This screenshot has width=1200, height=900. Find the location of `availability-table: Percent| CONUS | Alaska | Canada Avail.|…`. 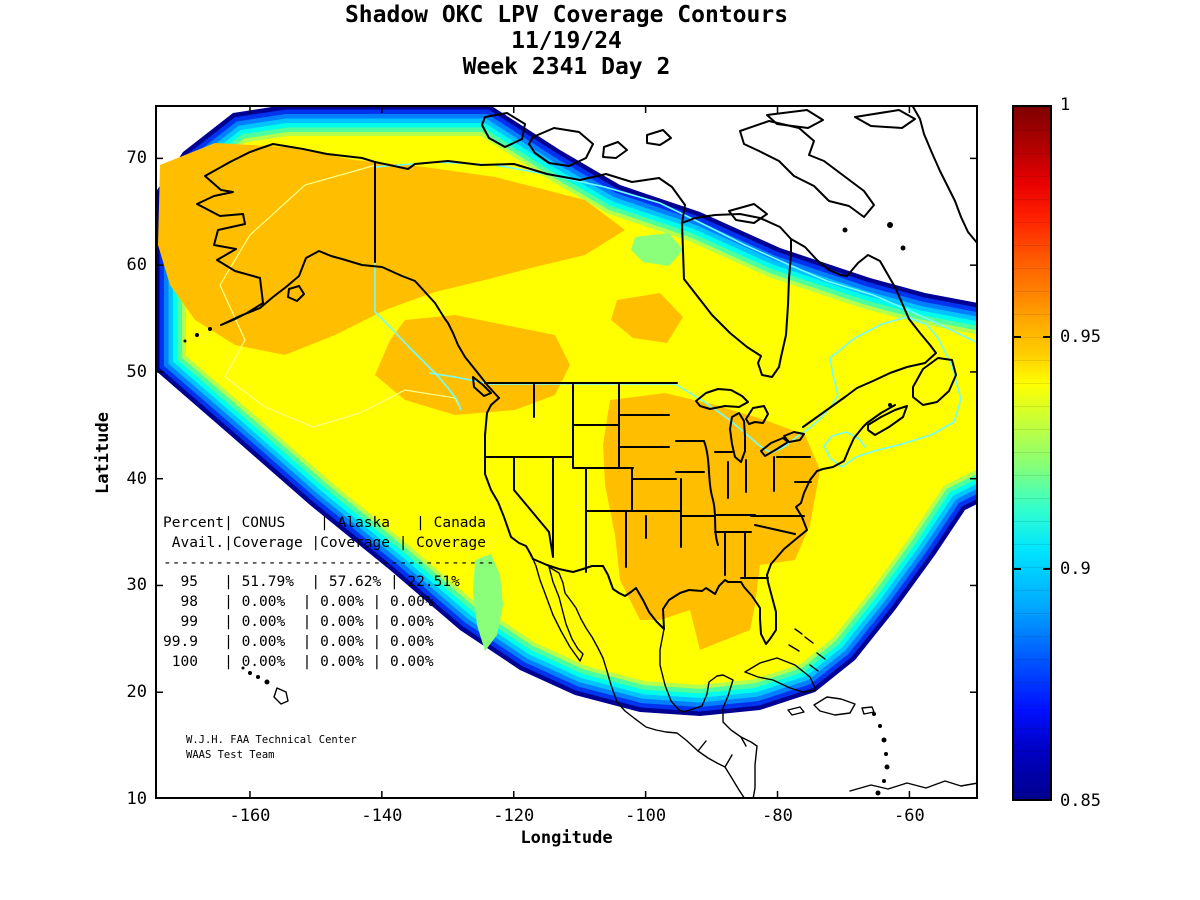

availability-table: Percent| CONUS | Alaska | Canada Avail.|… is located at coordinates (329, 592).